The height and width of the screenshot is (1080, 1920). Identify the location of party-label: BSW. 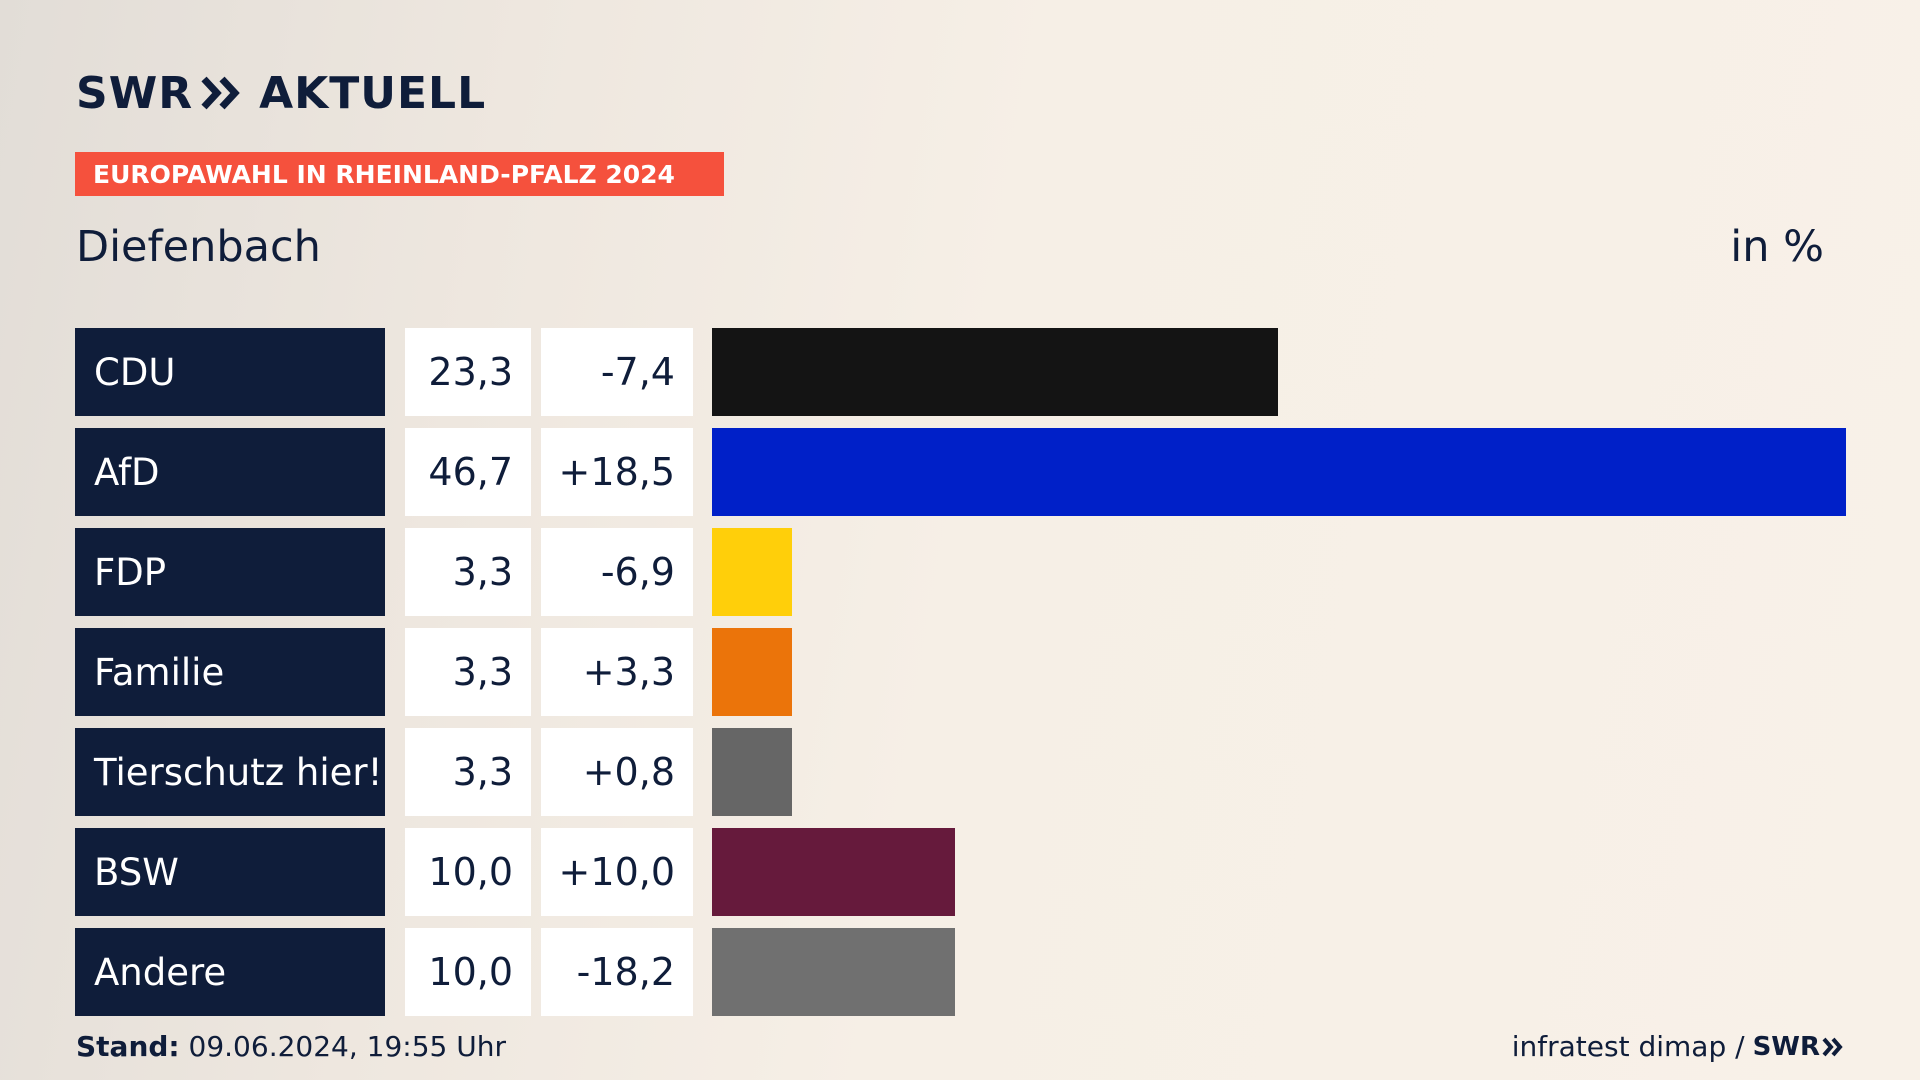
(230, 872).